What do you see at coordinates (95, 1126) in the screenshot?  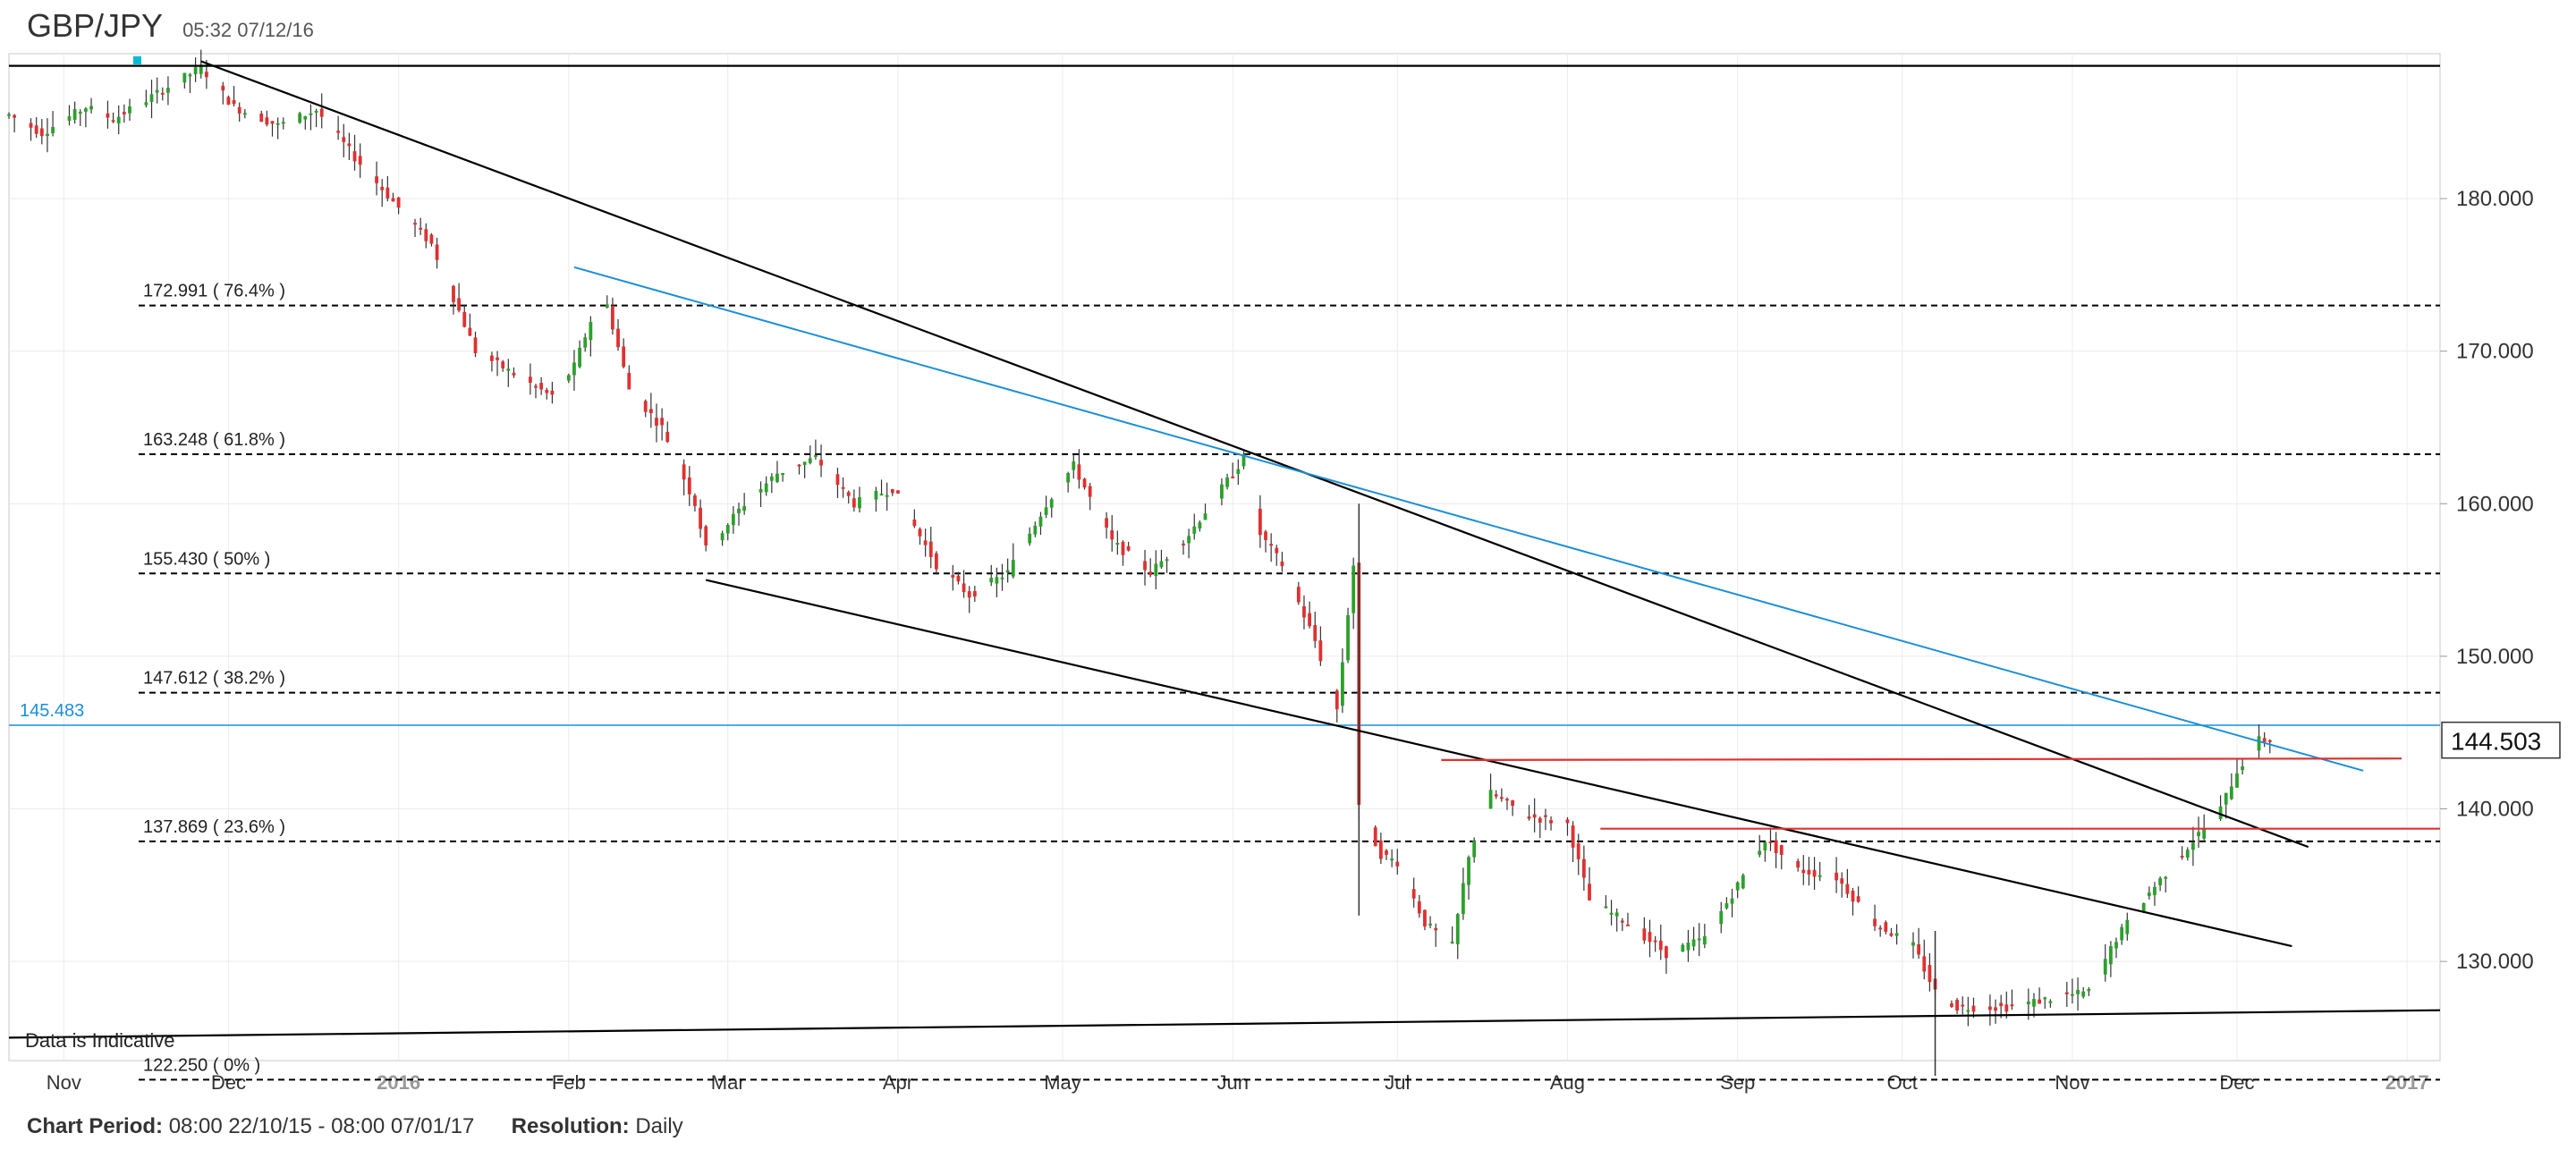 I see `period-label: Chart Period:` at bounding box center [95, 1126].